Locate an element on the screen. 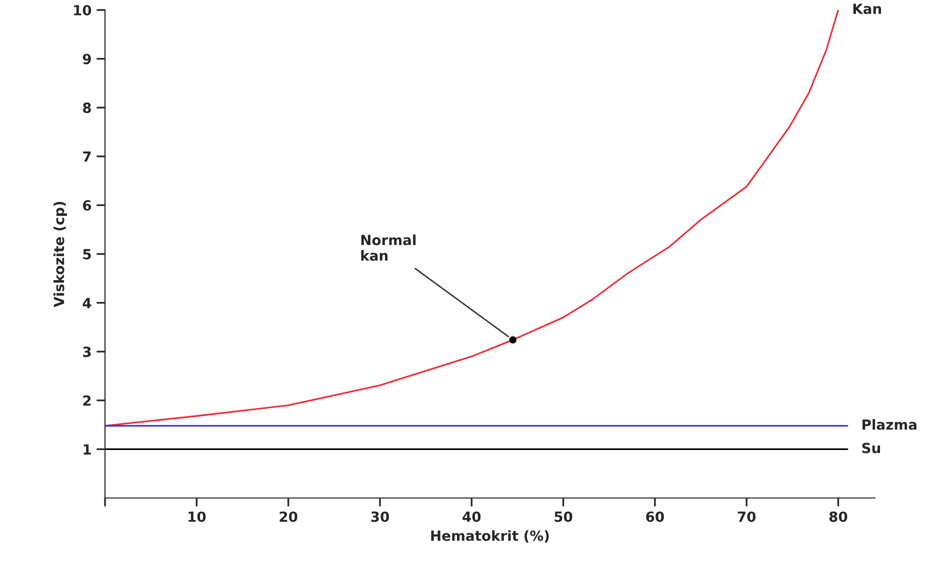 The width and height of the screenshot is (952, 574). x-tick-label: 50 is located at coordinates (563, 516).